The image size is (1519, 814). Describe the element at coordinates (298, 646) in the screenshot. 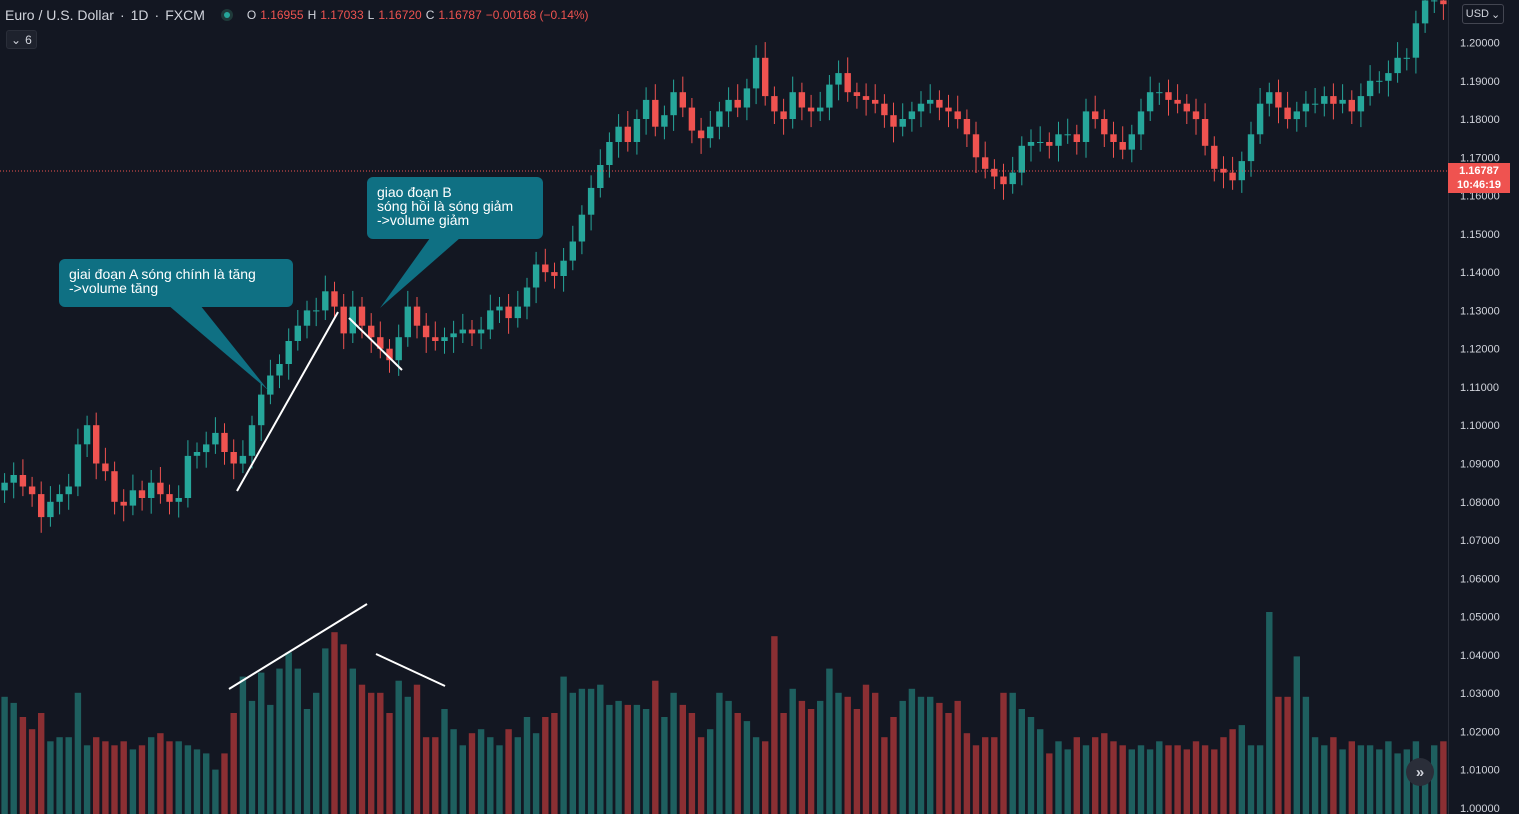

I see `trend-line-phase-a-volume` at that location.